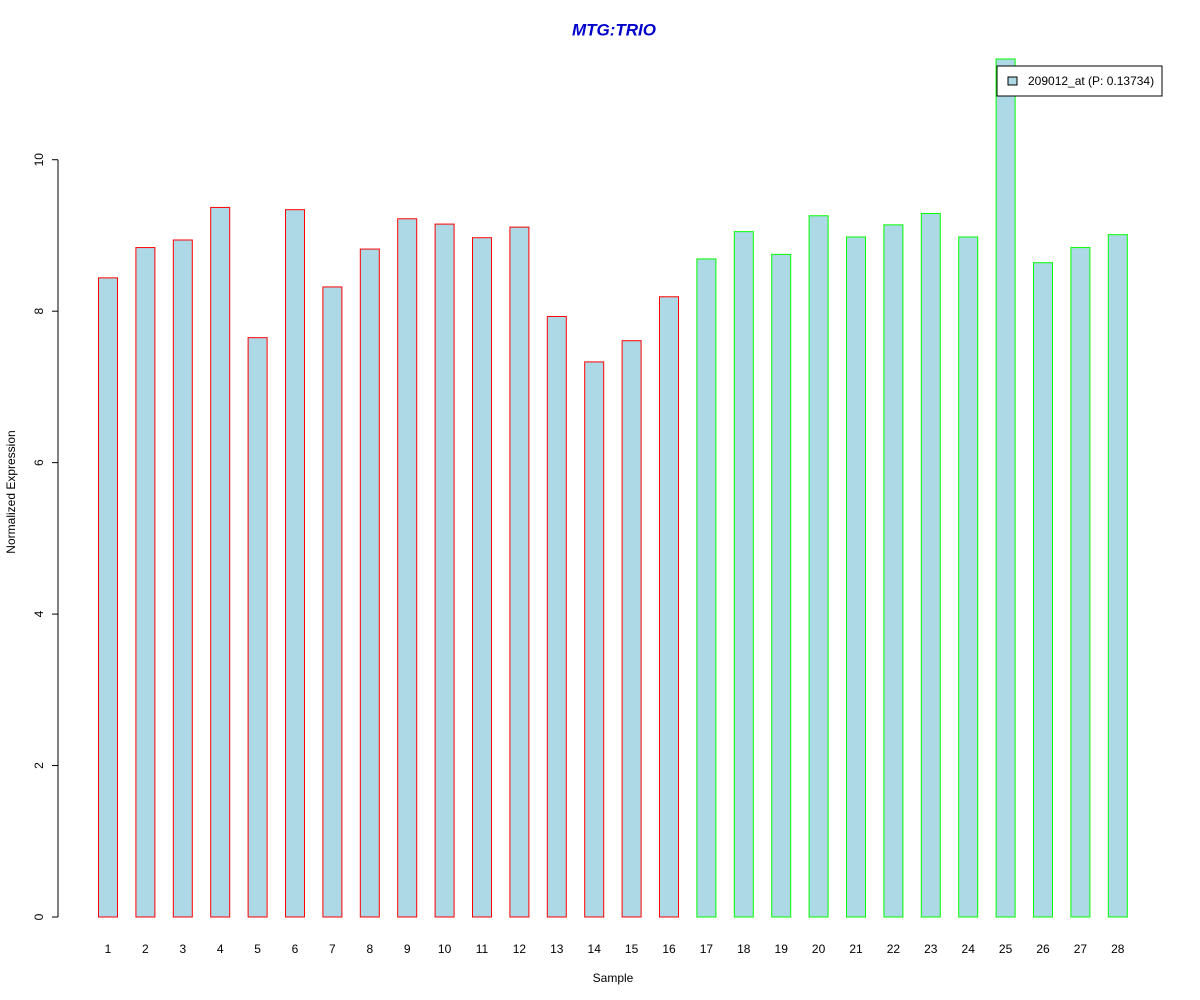 The width and height of the screenshot is (1200, 1000). I want to click on y-tick-label: 4, so click(39, 613).